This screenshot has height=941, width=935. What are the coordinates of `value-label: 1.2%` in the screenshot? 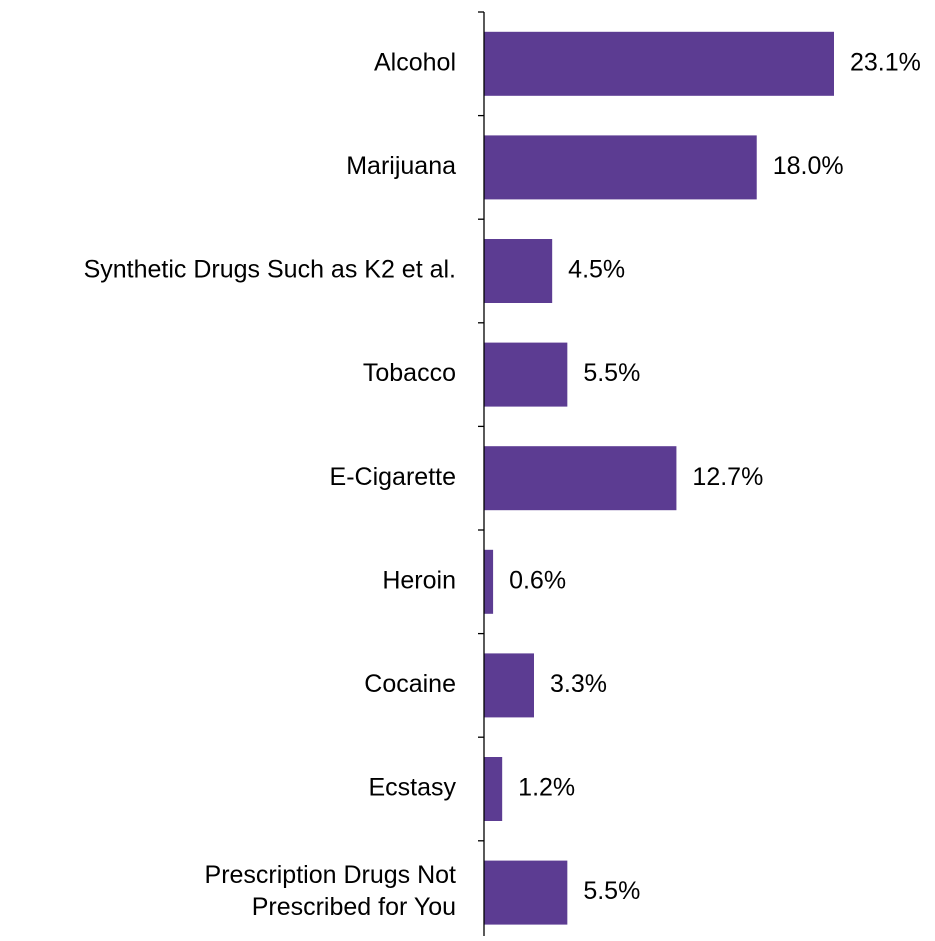 It's located at (546, 788).